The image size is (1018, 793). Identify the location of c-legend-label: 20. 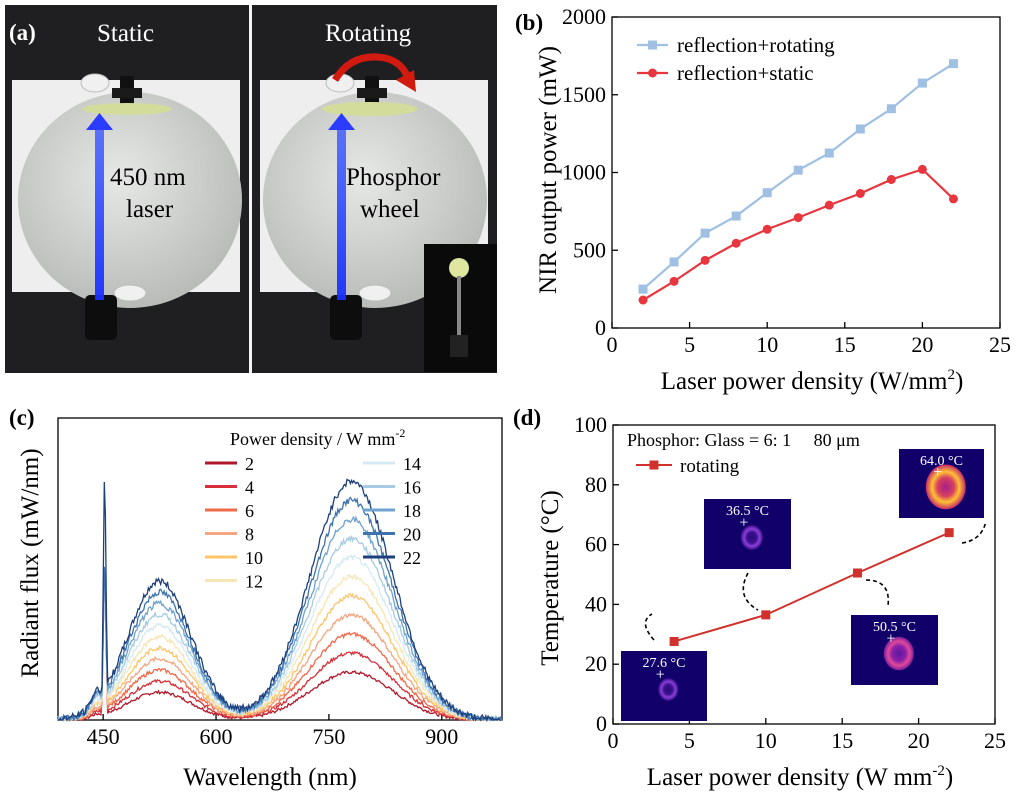
(412, 535).